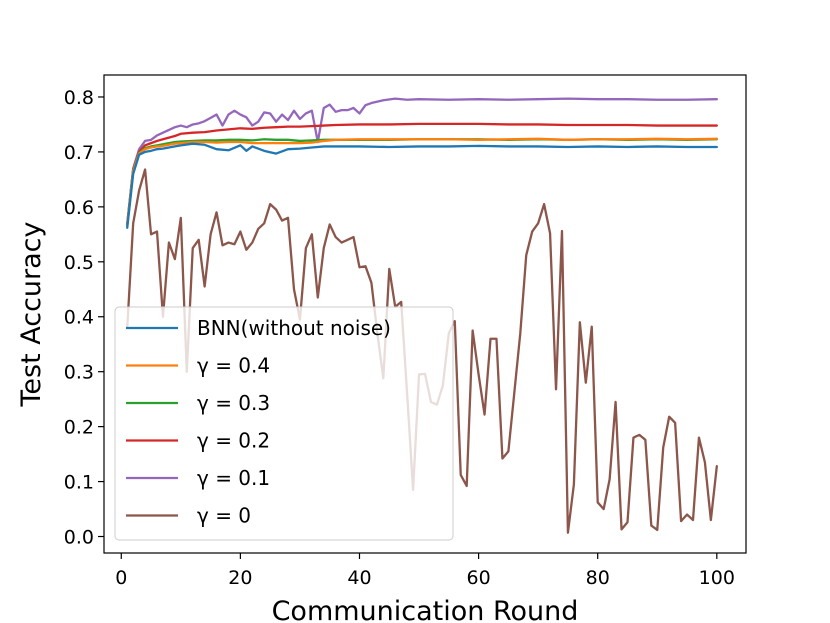 This screenshot has height=623, width=830. Describe the element at coordinates (425, 571) in the screenshot. I see `x-axis: 0 20 40 60 80 100` at that location.